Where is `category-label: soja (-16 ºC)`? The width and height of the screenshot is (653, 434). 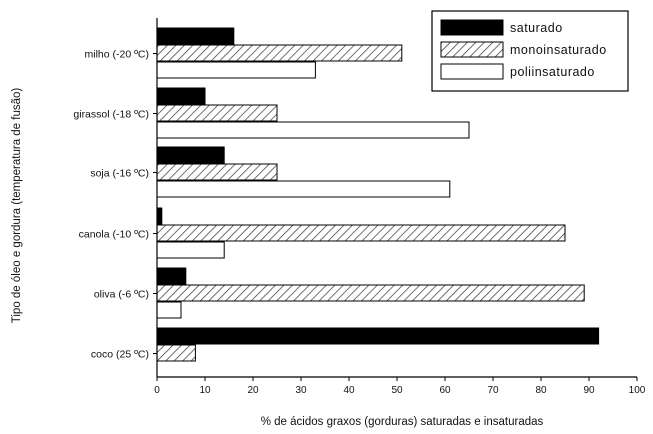 category-label: soja (-16 ºC) is located at coordinates (119, 174).